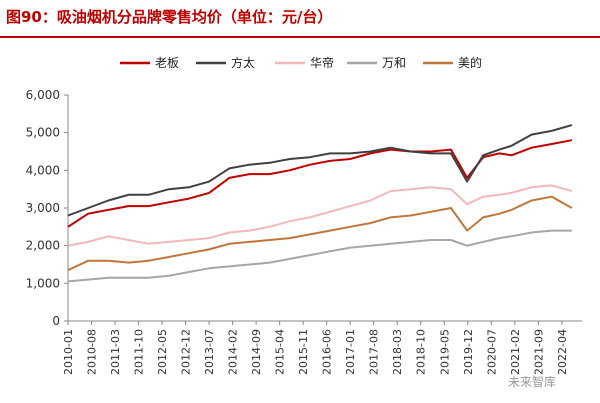 The image size is (600, 403). I want to click on x-tick-label: 2022-04, so click(562, 352).